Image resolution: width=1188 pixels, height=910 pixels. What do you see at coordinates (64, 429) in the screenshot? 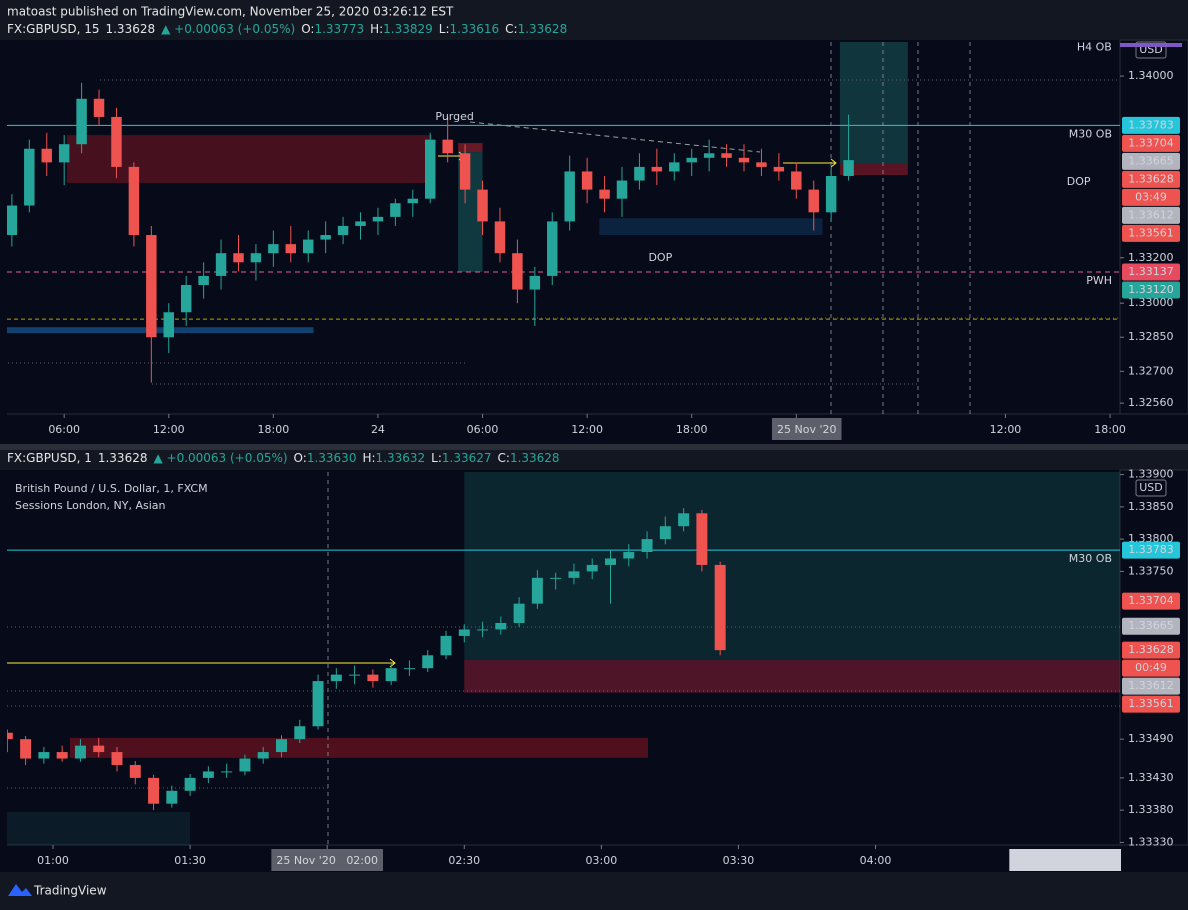
I see `x-tick-label: 06:00` at bounding box center [64, 429].